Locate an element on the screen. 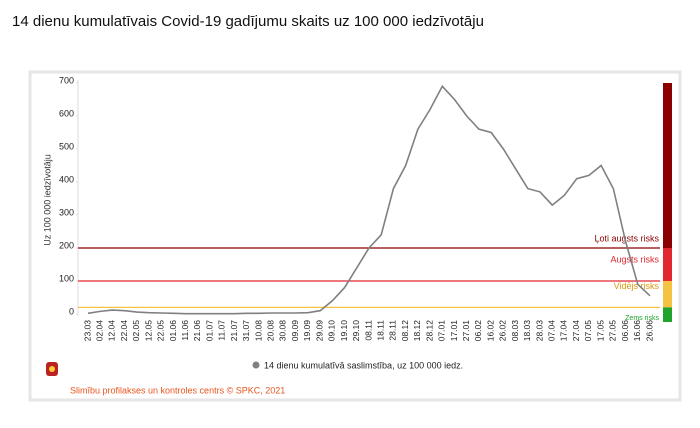 This screenshot has width=700, height=428. x-tick-label: 28.11 is located at coordinates (393, 330).